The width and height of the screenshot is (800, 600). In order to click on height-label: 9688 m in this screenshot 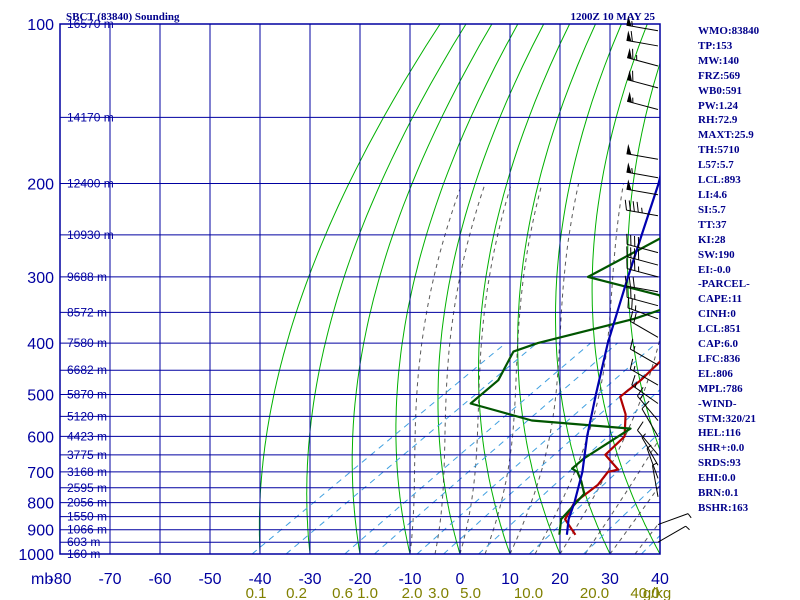, I will do `click(87, 277)`.